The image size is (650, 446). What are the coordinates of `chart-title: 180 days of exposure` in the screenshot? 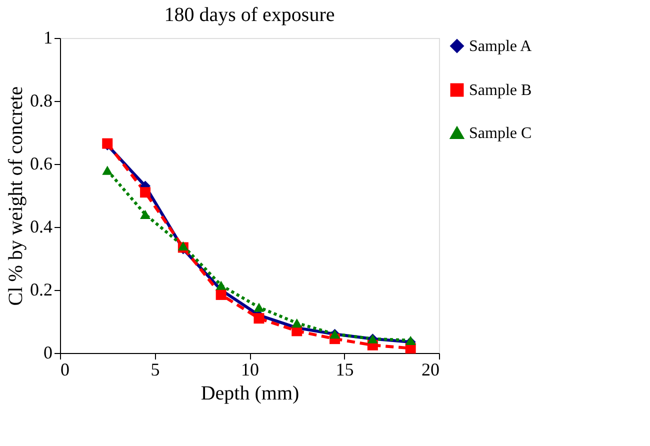 It's located at (249, 15).